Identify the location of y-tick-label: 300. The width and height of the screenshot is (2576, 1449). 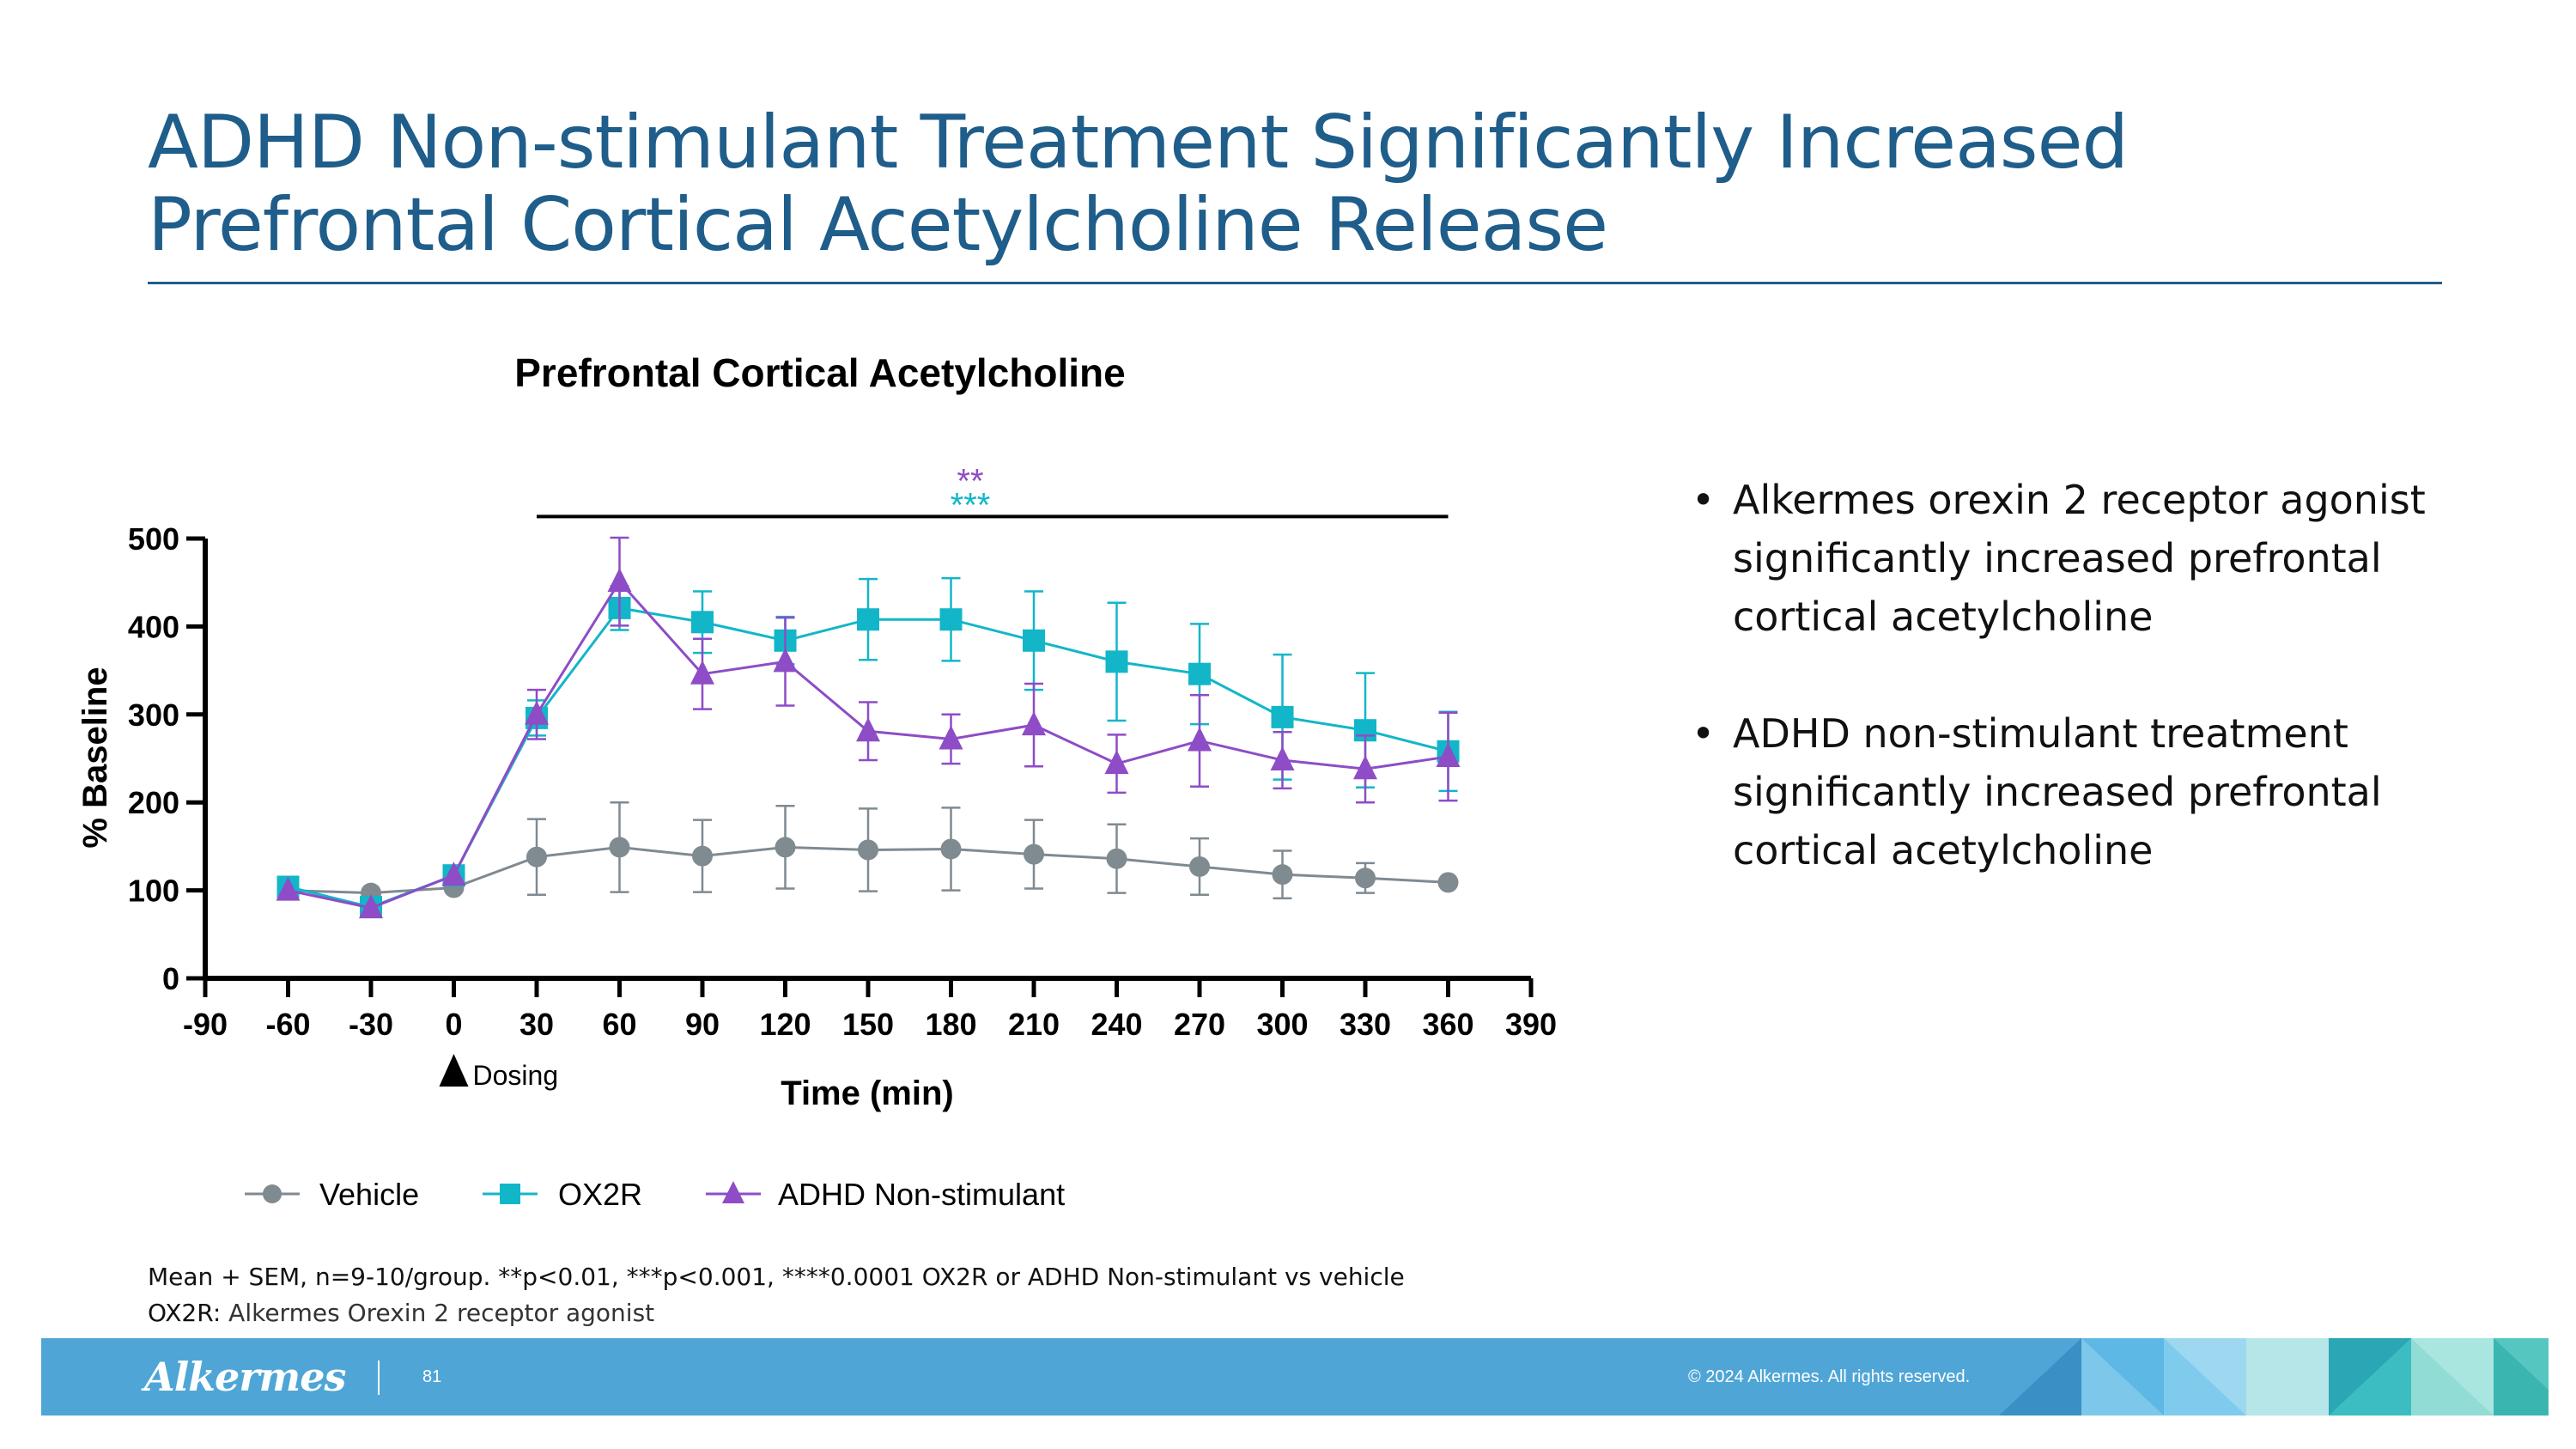
(153, 715).